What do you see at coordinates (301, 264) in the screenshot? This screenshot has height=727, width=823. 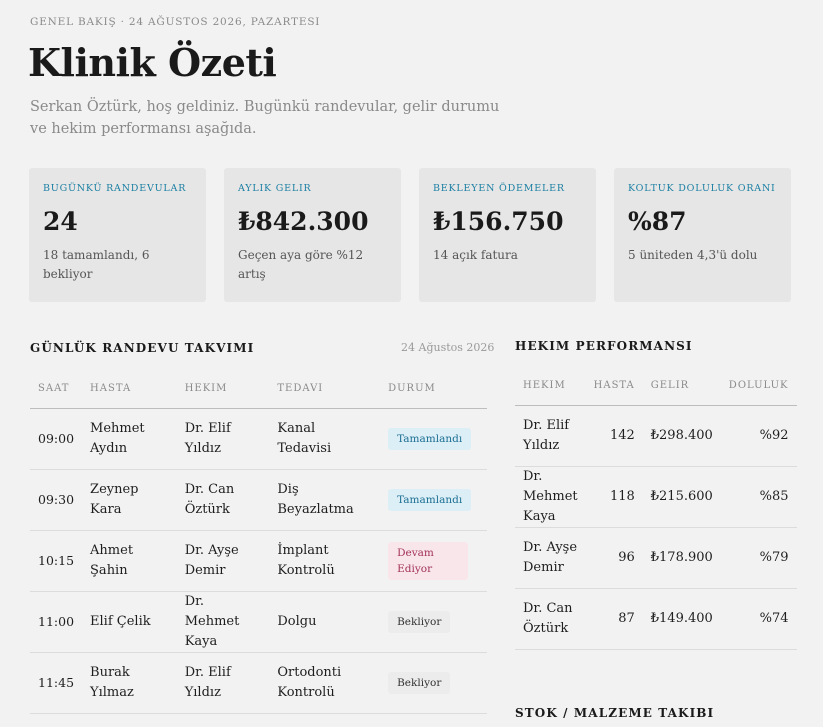 I see `card-note: Geçen aya göre %12 artış` at bounding box center [301, 264].